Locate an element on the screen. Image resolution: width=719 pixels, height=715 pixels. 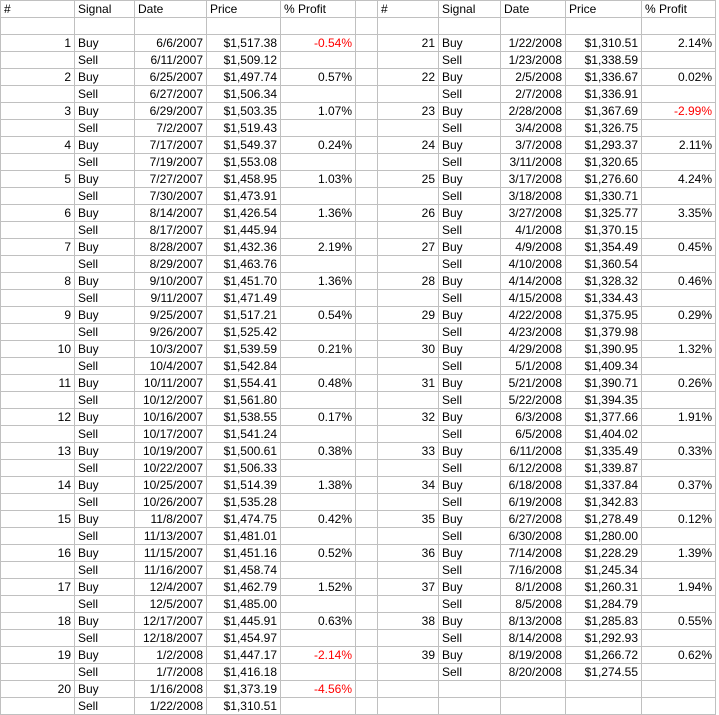
date-cell: 7/19/2007 is located at coordinates (170, 162).